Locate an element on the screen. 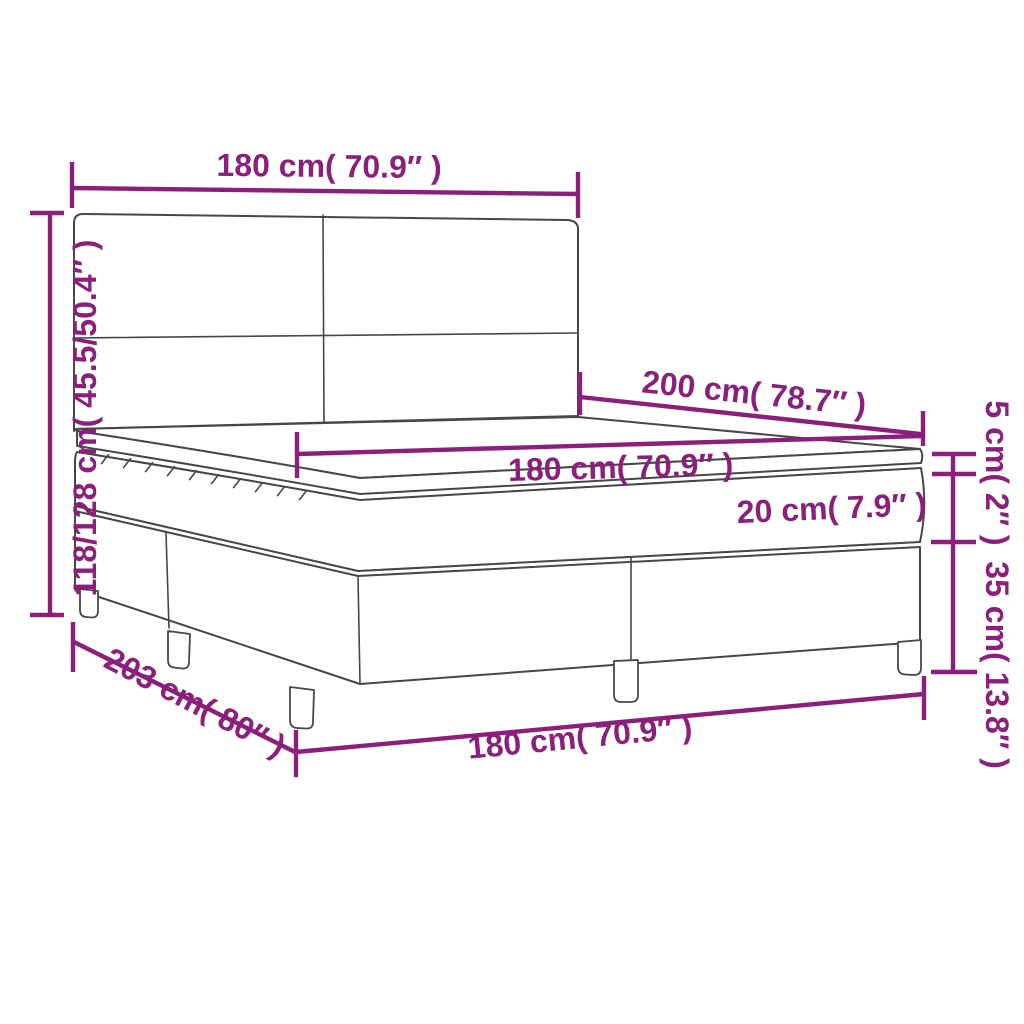 Image resolution: width=1024 pixels, height=1024 pixels. dim-headboard-width is located at coordinates (325, 190).